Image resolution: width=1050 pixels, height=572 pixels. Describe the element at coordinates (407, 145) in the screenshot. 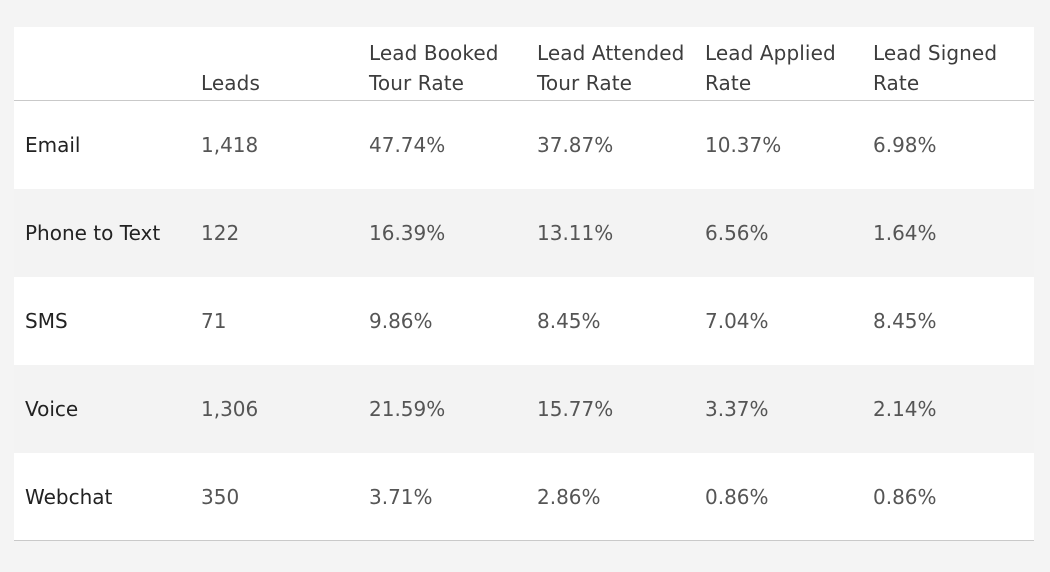

I see `cell-booked-tour-rate: 47.74%` at that location.